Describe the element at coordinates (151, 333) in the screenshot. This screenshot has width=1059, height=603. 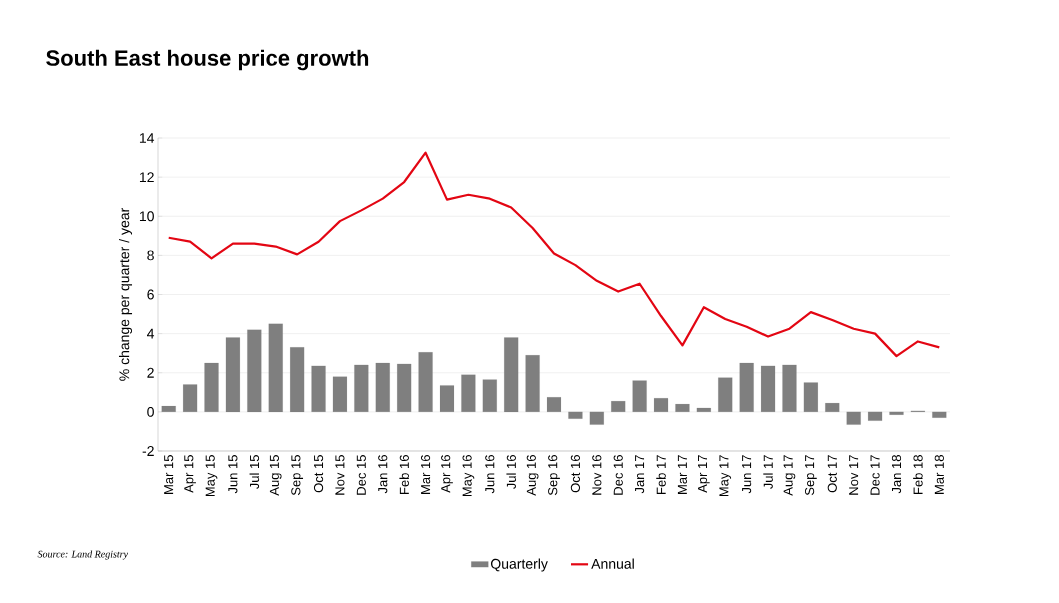
I see `y-tick-label: 4` at that location.